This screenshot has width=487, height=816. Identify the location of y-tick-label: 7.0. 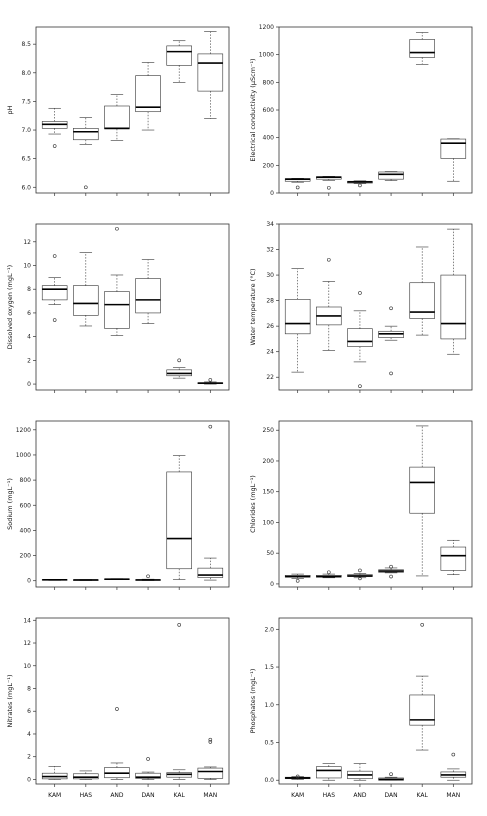
(26, 130).